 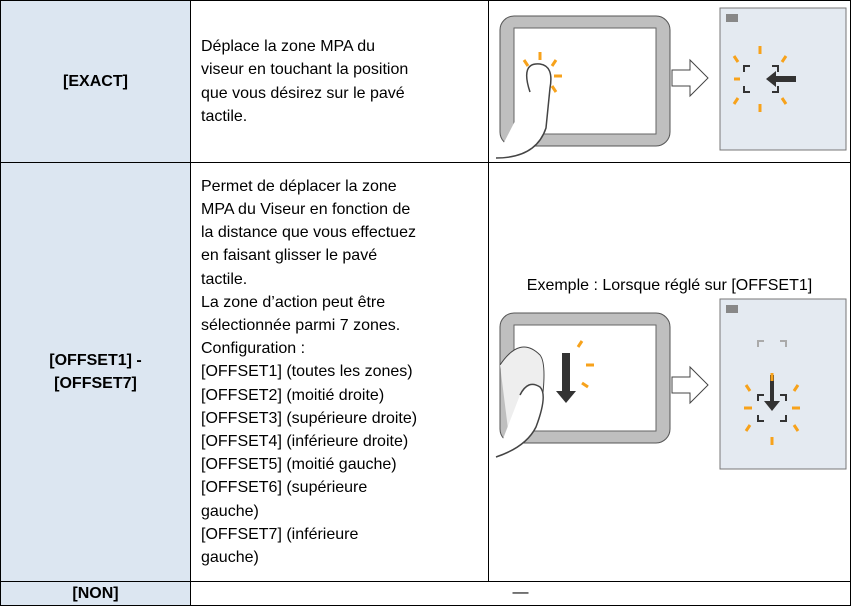 I want to click on text-line: [OFFSET5] (moitié gauche), so click(x=299, y=465).